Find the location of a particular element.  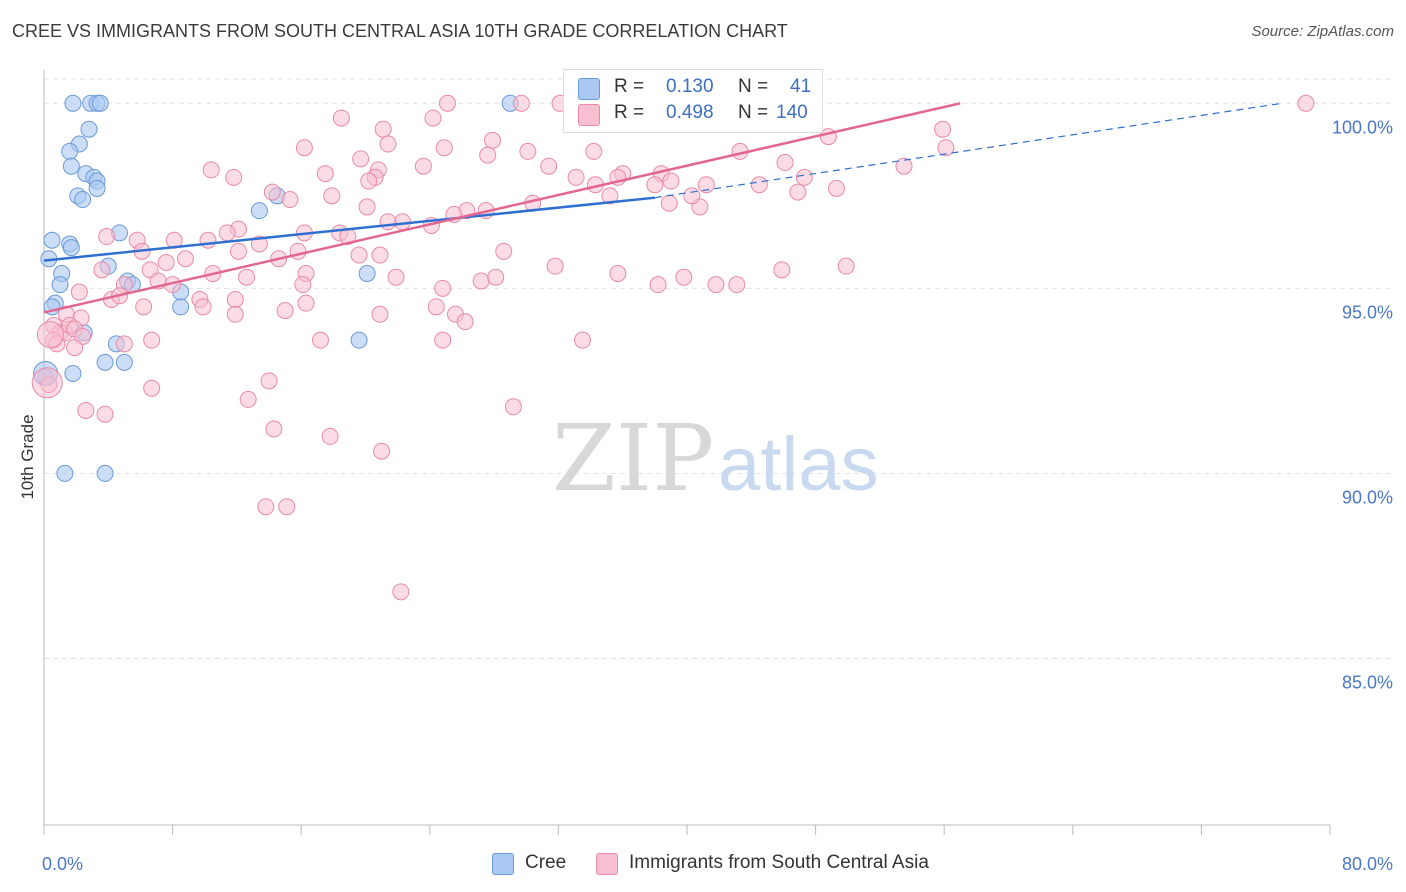

n-label: N = is located at coordinates (753, 86).